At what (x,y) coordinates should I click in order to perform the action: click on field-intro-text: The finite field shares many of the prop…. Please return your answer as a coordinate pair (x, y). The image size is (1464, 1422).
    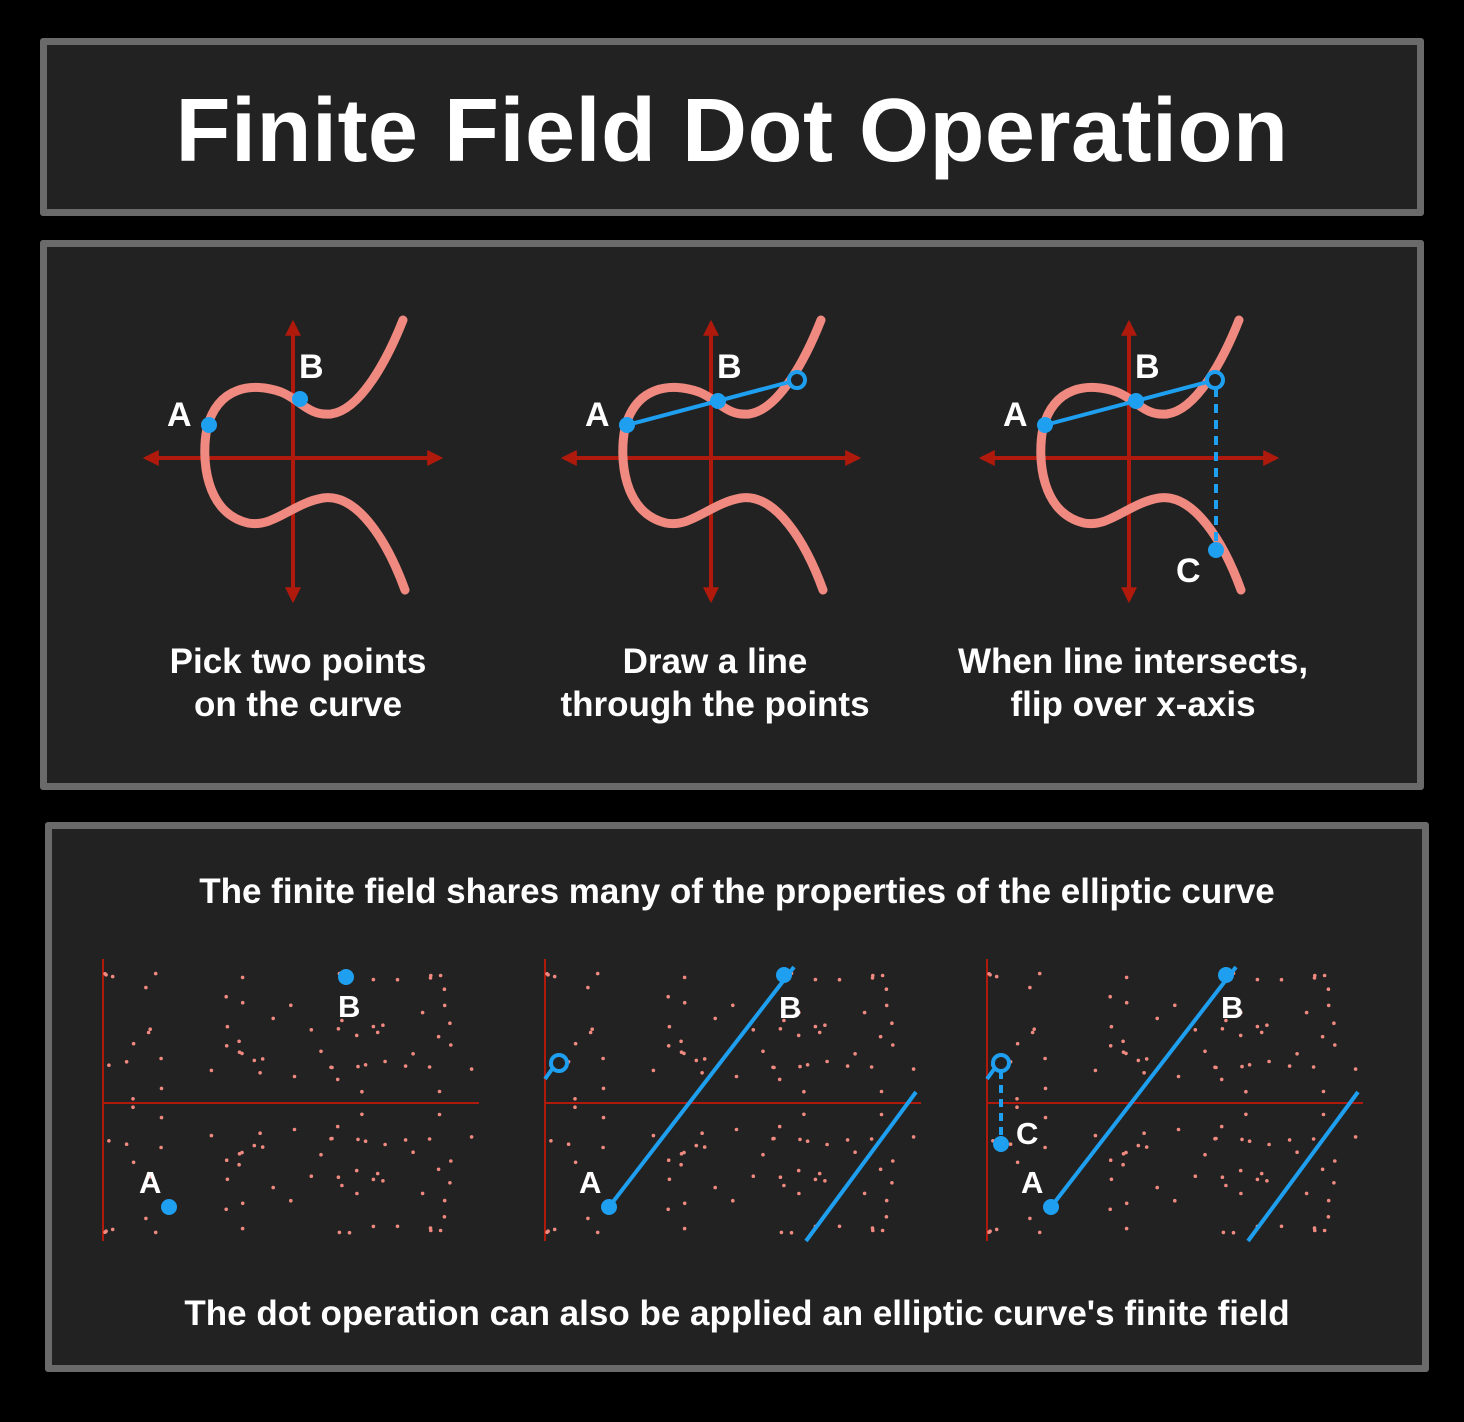
    Looking at the image, I should click on (737, 891).